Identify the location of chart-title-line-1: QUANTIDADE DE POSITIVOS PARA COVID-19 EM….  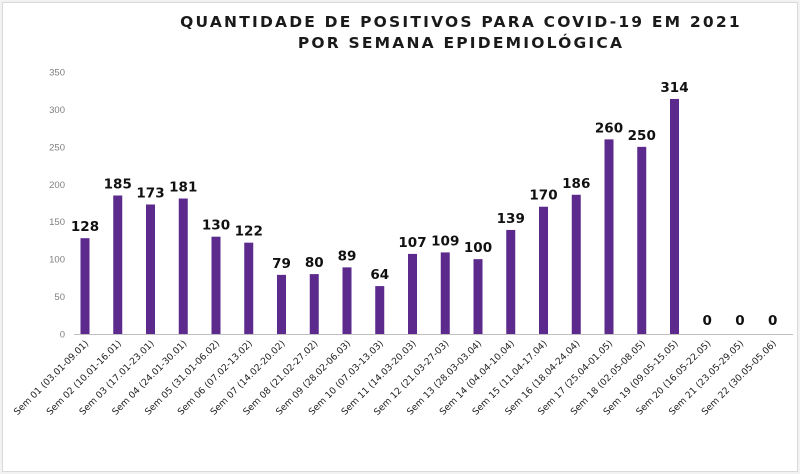
(461, 22).